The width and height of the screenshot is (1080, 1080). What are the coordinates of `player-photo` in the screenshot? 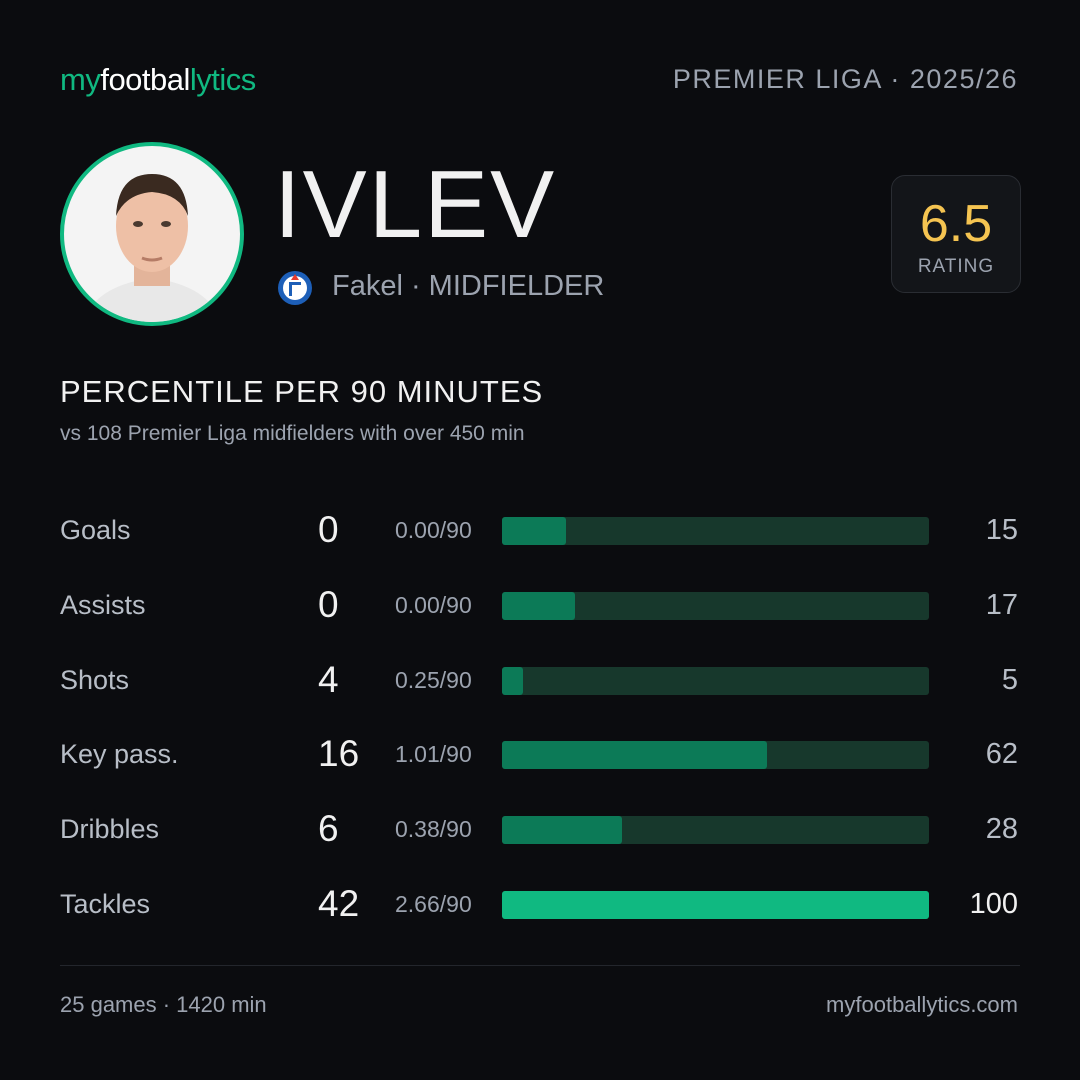 It's located at (152, 234).